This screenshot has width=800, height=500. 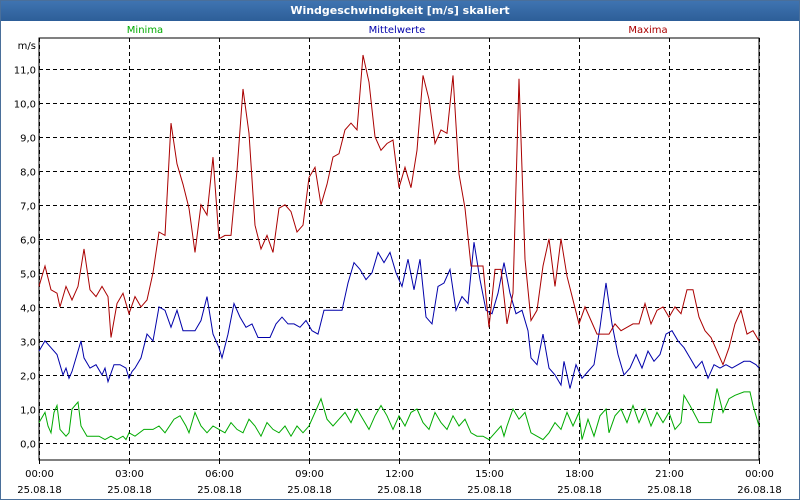 What do you see at coordinates (28, 241) in the screenshot?
I see `y-tick-label: 6,0` at bounding box center [28, 241].